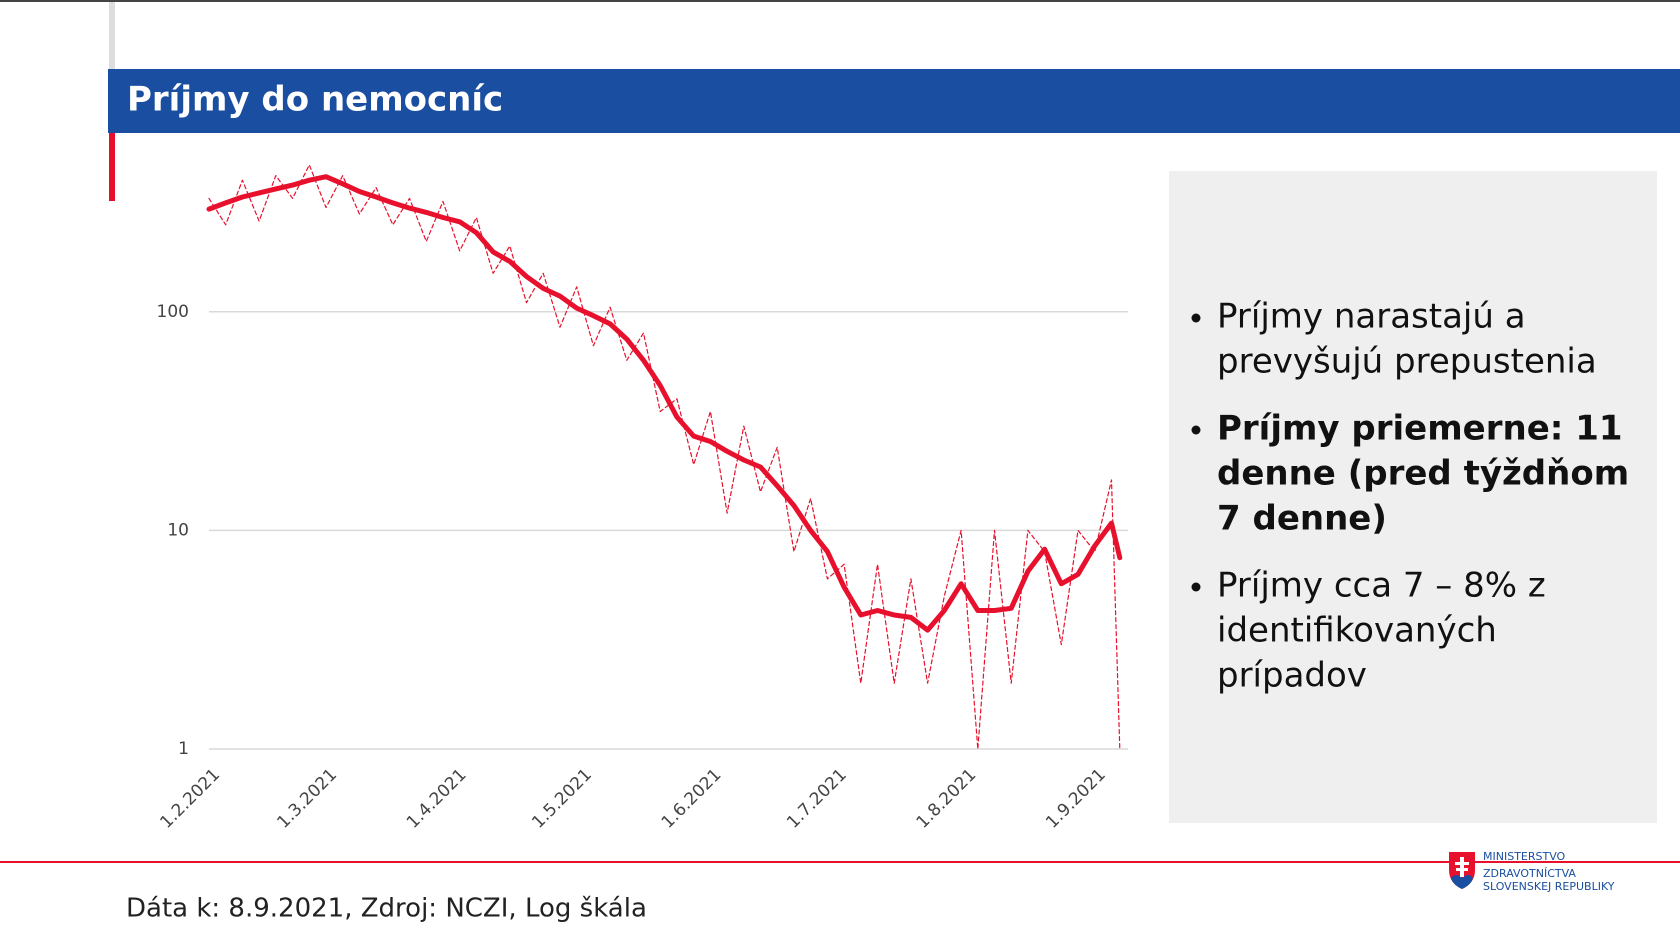 The image size is (1680, 945). I want to click on x-tick-label: 1.3.2021, so click(307, 799).